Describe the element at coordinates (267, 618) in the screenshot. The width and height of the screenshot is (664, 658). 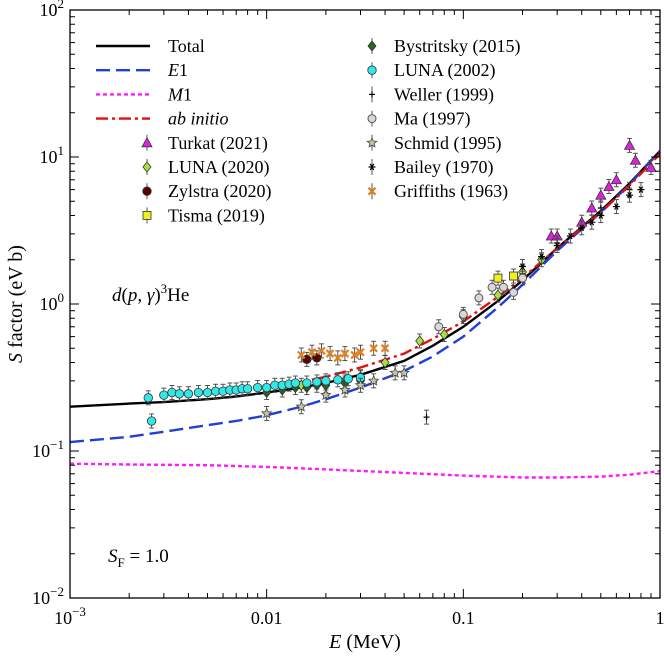
I see `x-tick-label: 0.01` at that location.